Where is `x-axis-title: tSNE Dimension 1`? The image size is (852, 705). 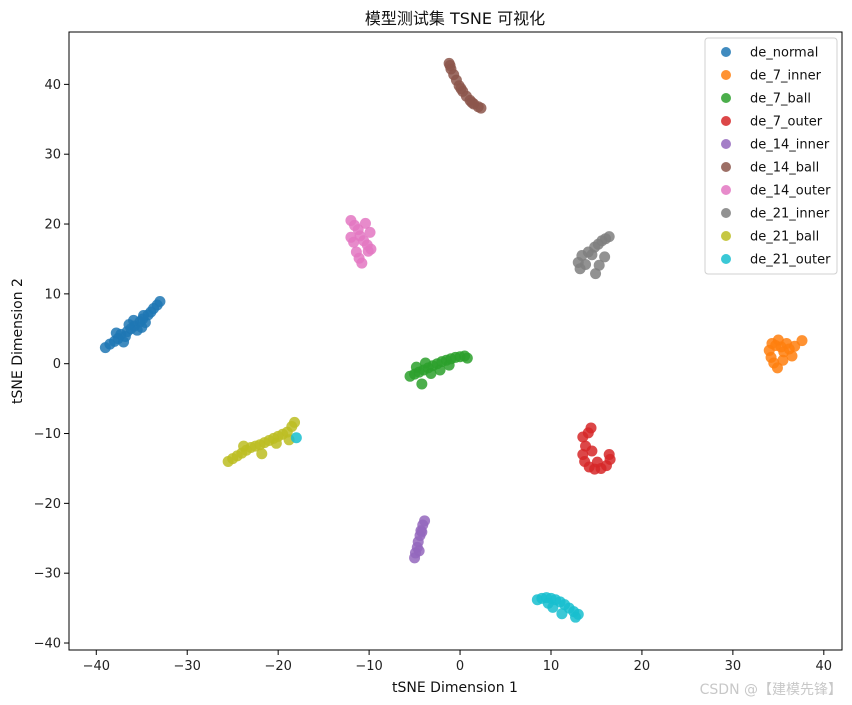 x-axis-title: tSNE Dimension 1 is located at coordinates (455, 688).